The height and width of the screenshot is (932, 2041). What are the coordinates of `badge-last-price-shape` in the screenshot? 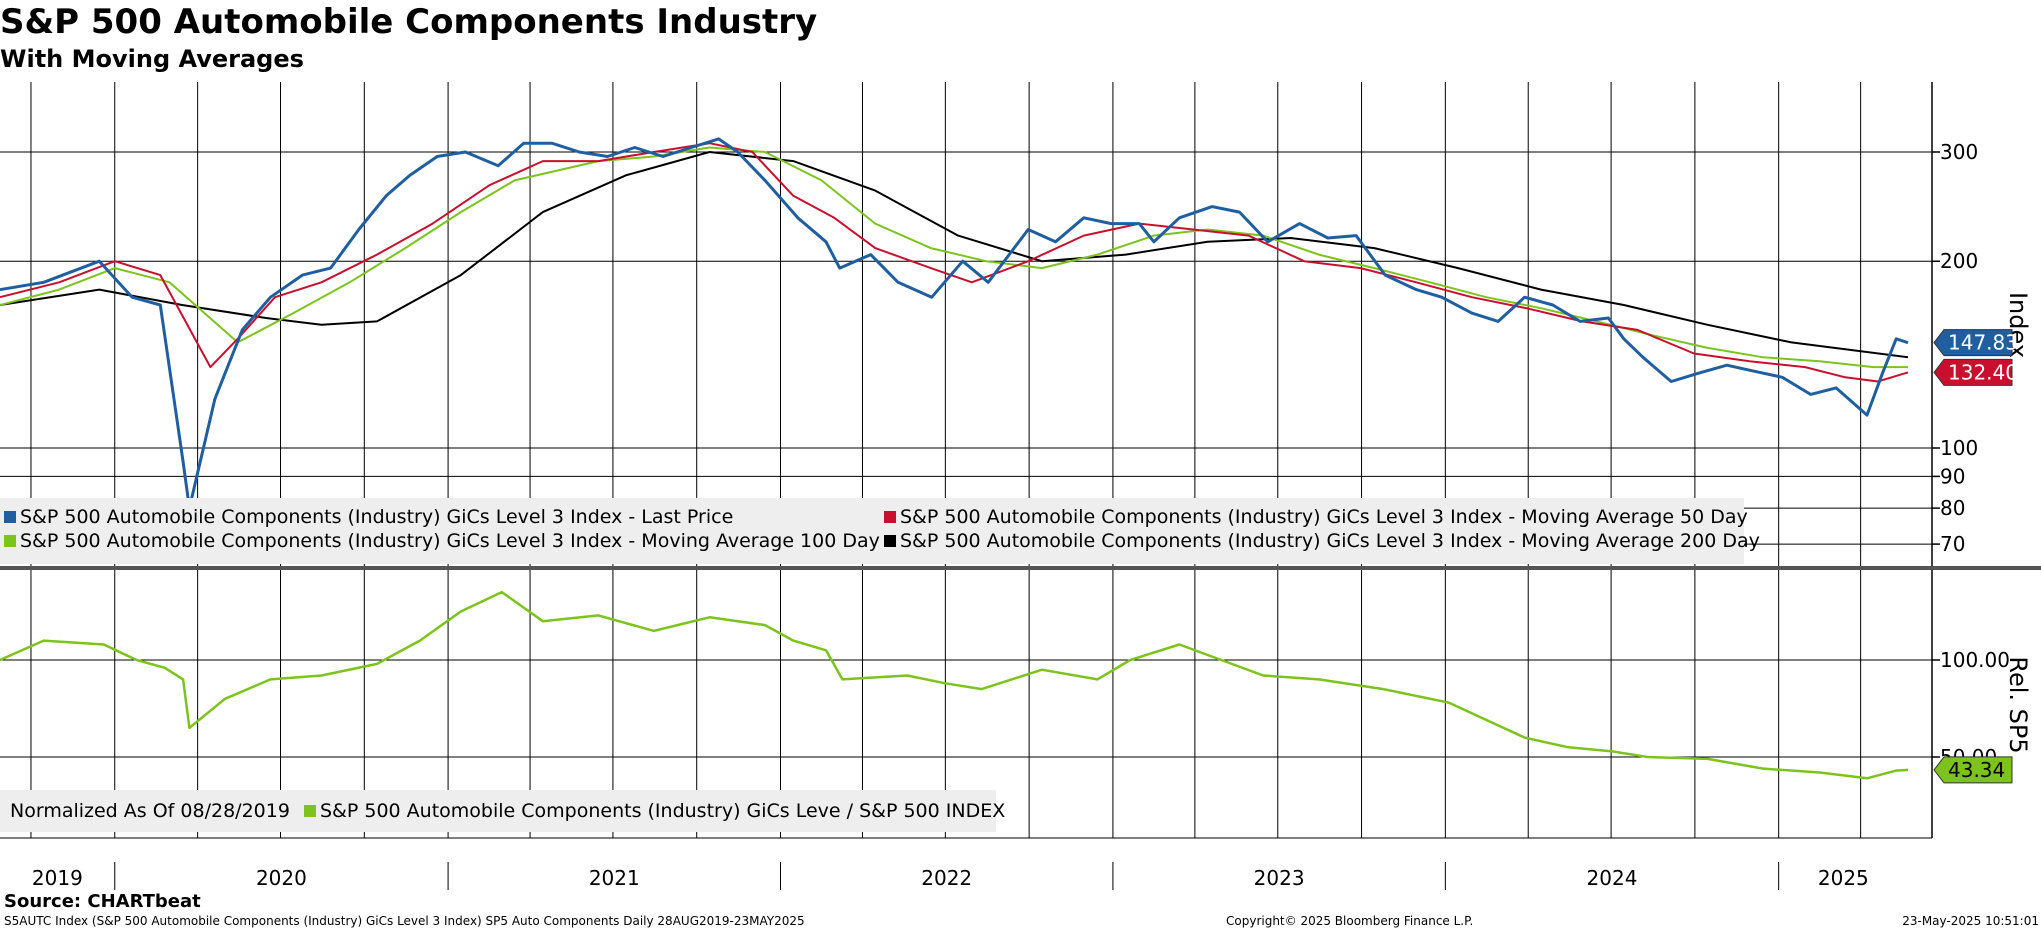 It's located at (1973, 343).